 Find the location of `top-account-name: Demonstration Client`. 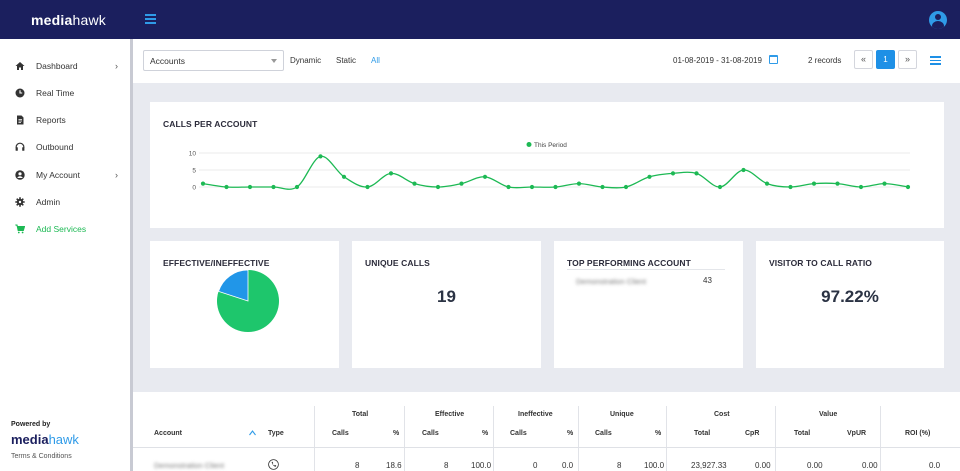

top-account-name: Demonstration Client is located at coordinates (611, 281).